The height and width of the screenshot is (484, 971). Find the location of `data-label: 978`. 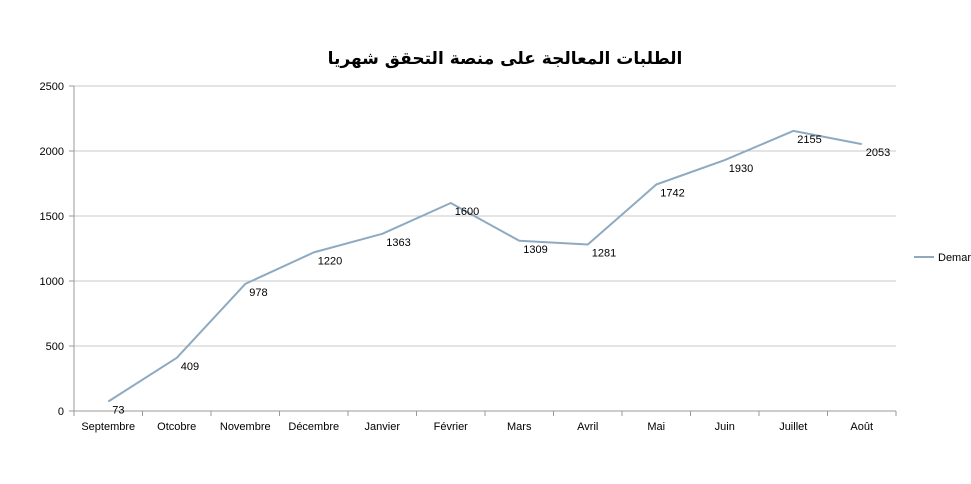

data-label: 978 is located at coordinates (258, 293).